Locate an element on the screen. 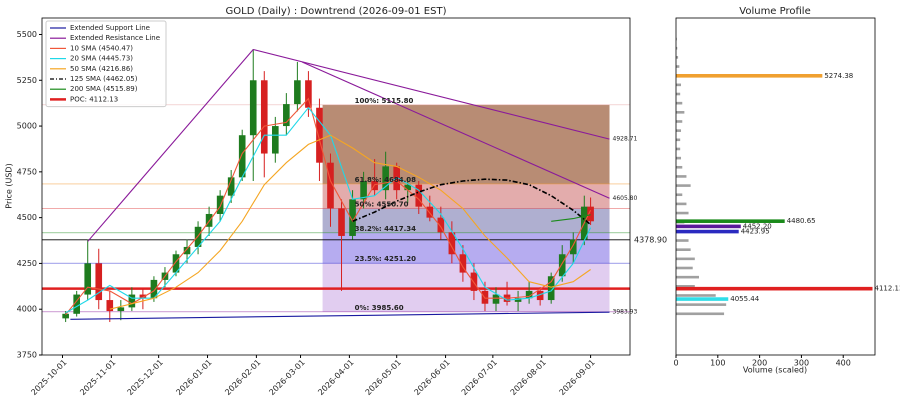  y-tick-label: 4750 is located at coordinates (27, 171).